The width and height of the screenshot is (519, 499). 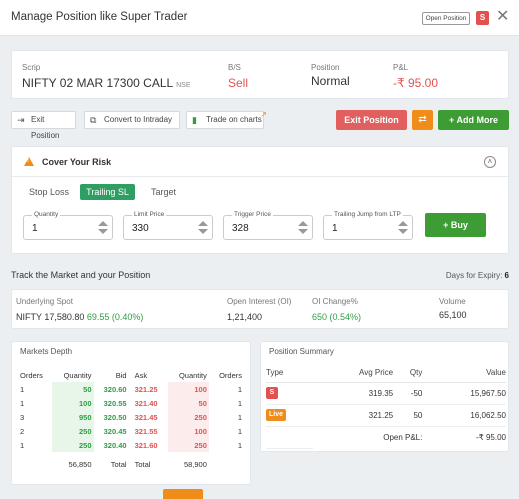 I want to click on open-interest-value: 1,21,400, so click(x=245, y=317).